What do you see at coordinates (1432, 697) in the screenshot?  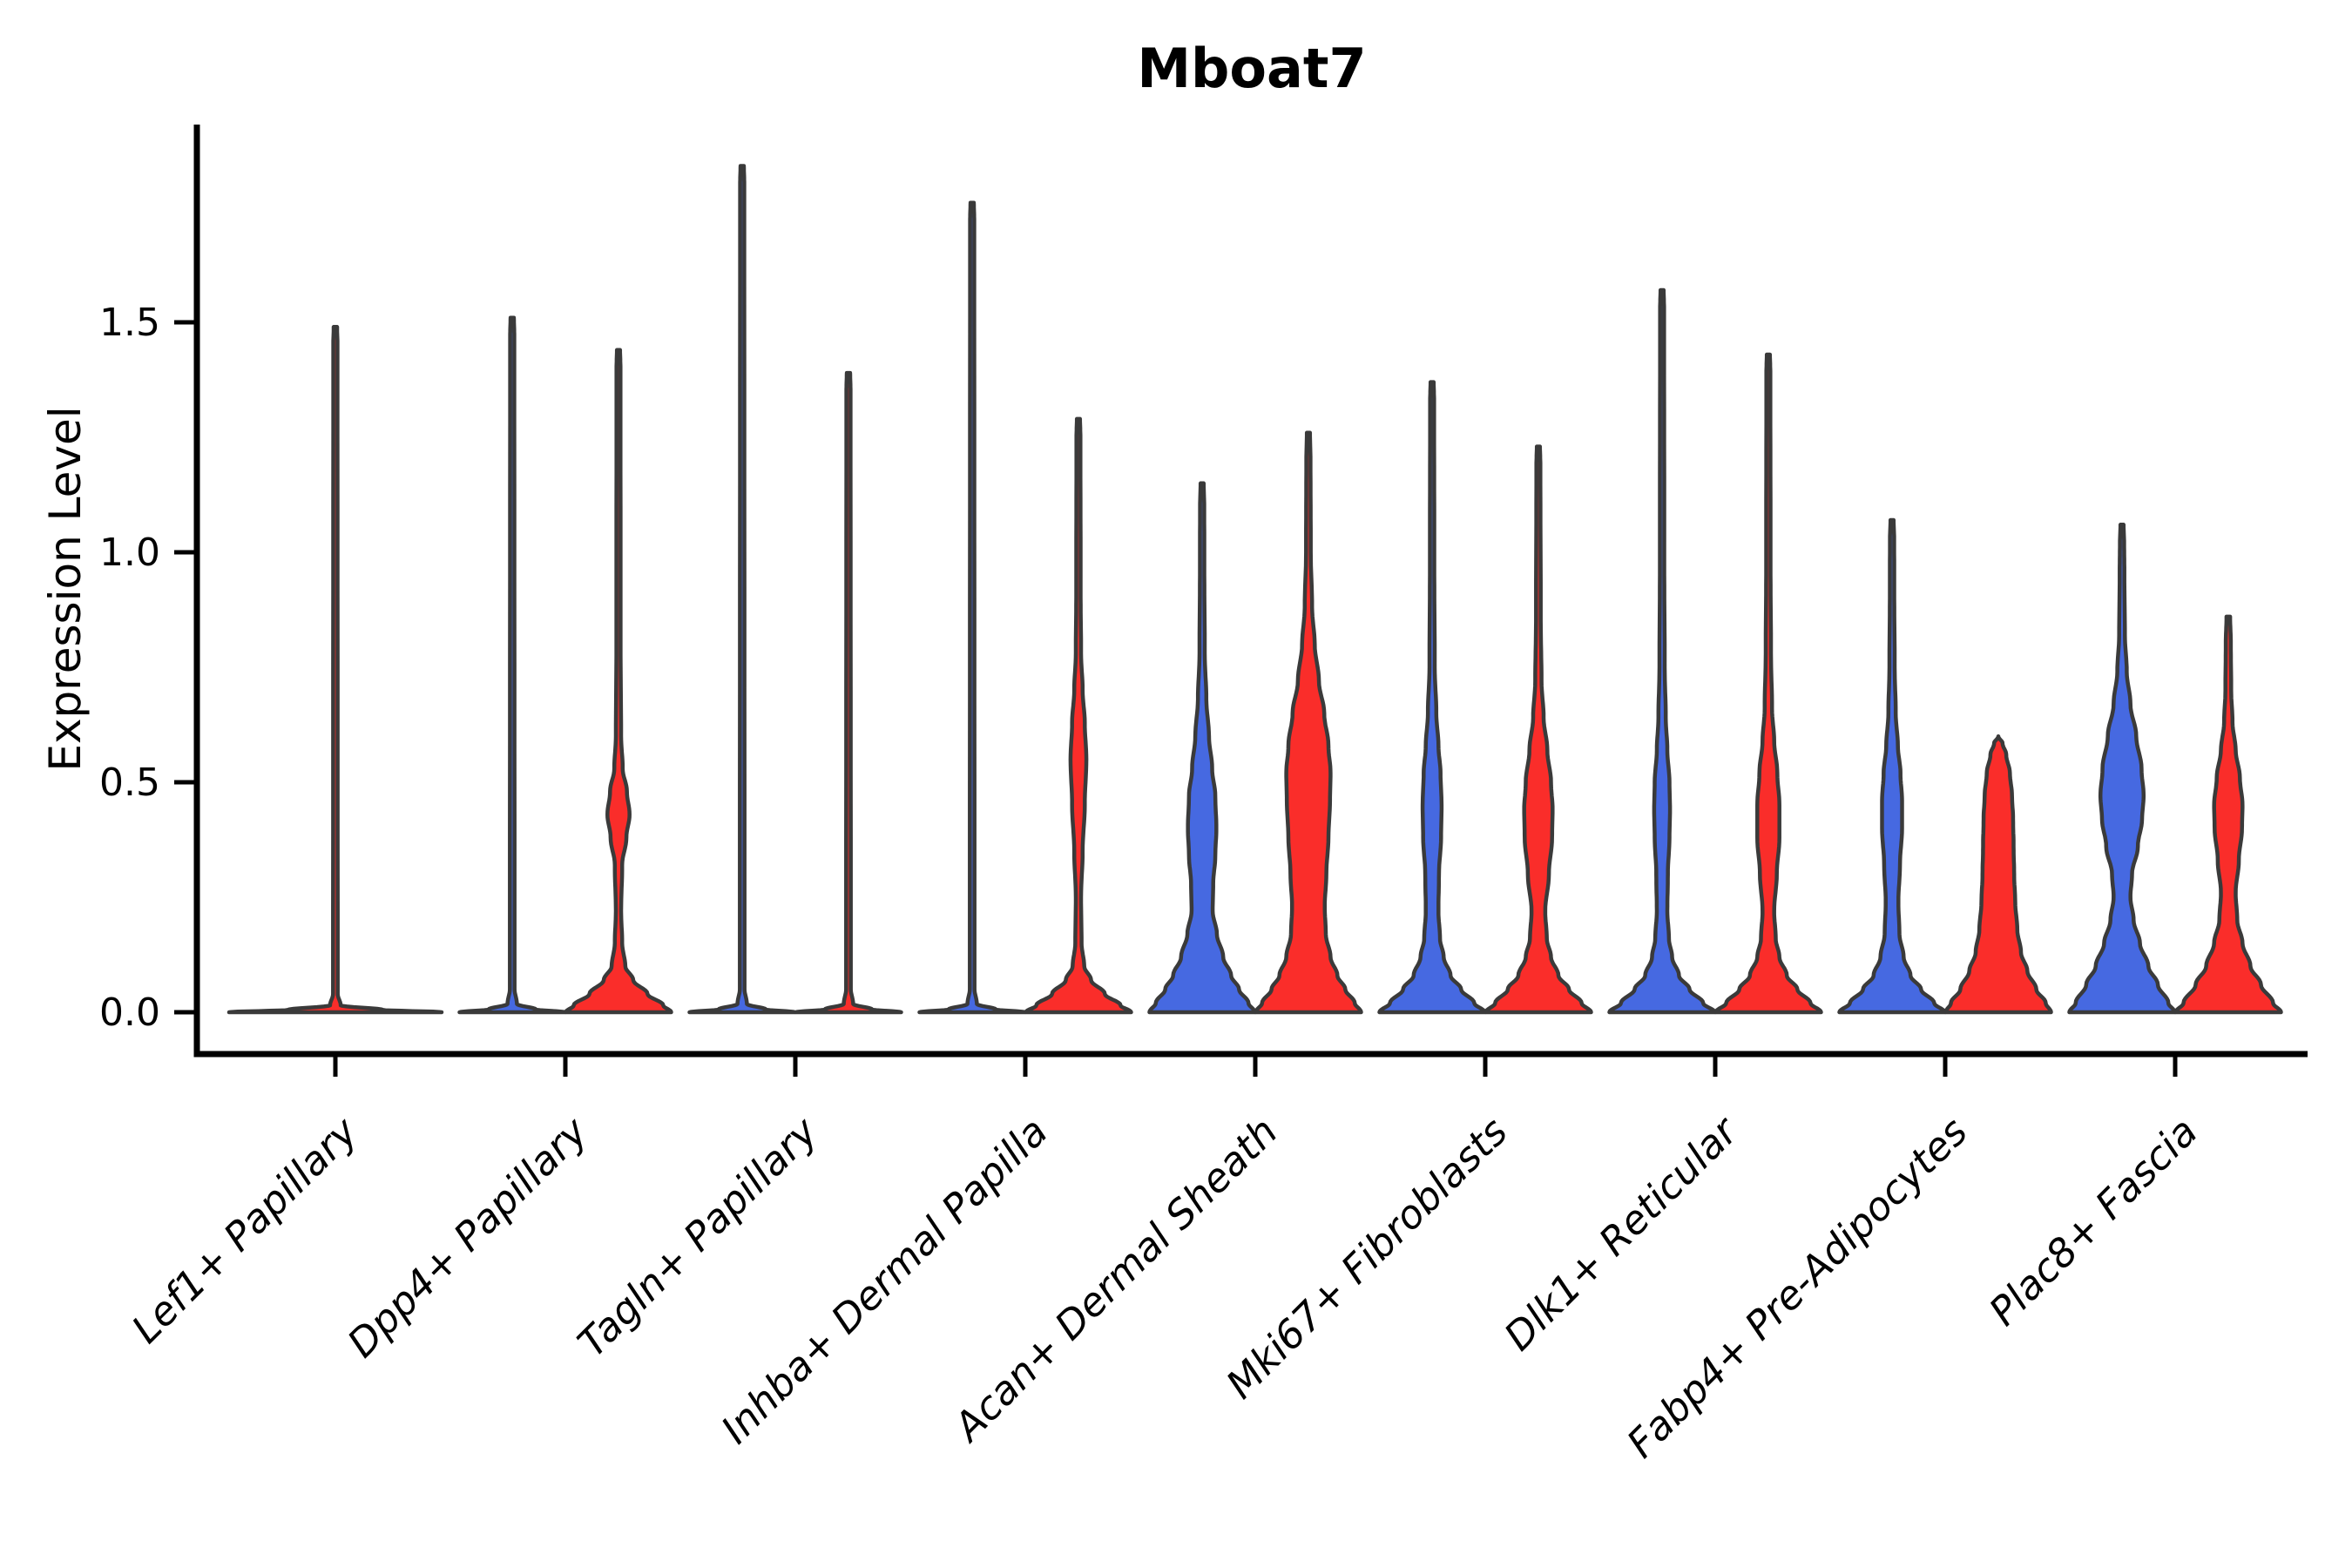 I see `violin-mki67-fibroblasts-left` at bounding box center [1432, 697].